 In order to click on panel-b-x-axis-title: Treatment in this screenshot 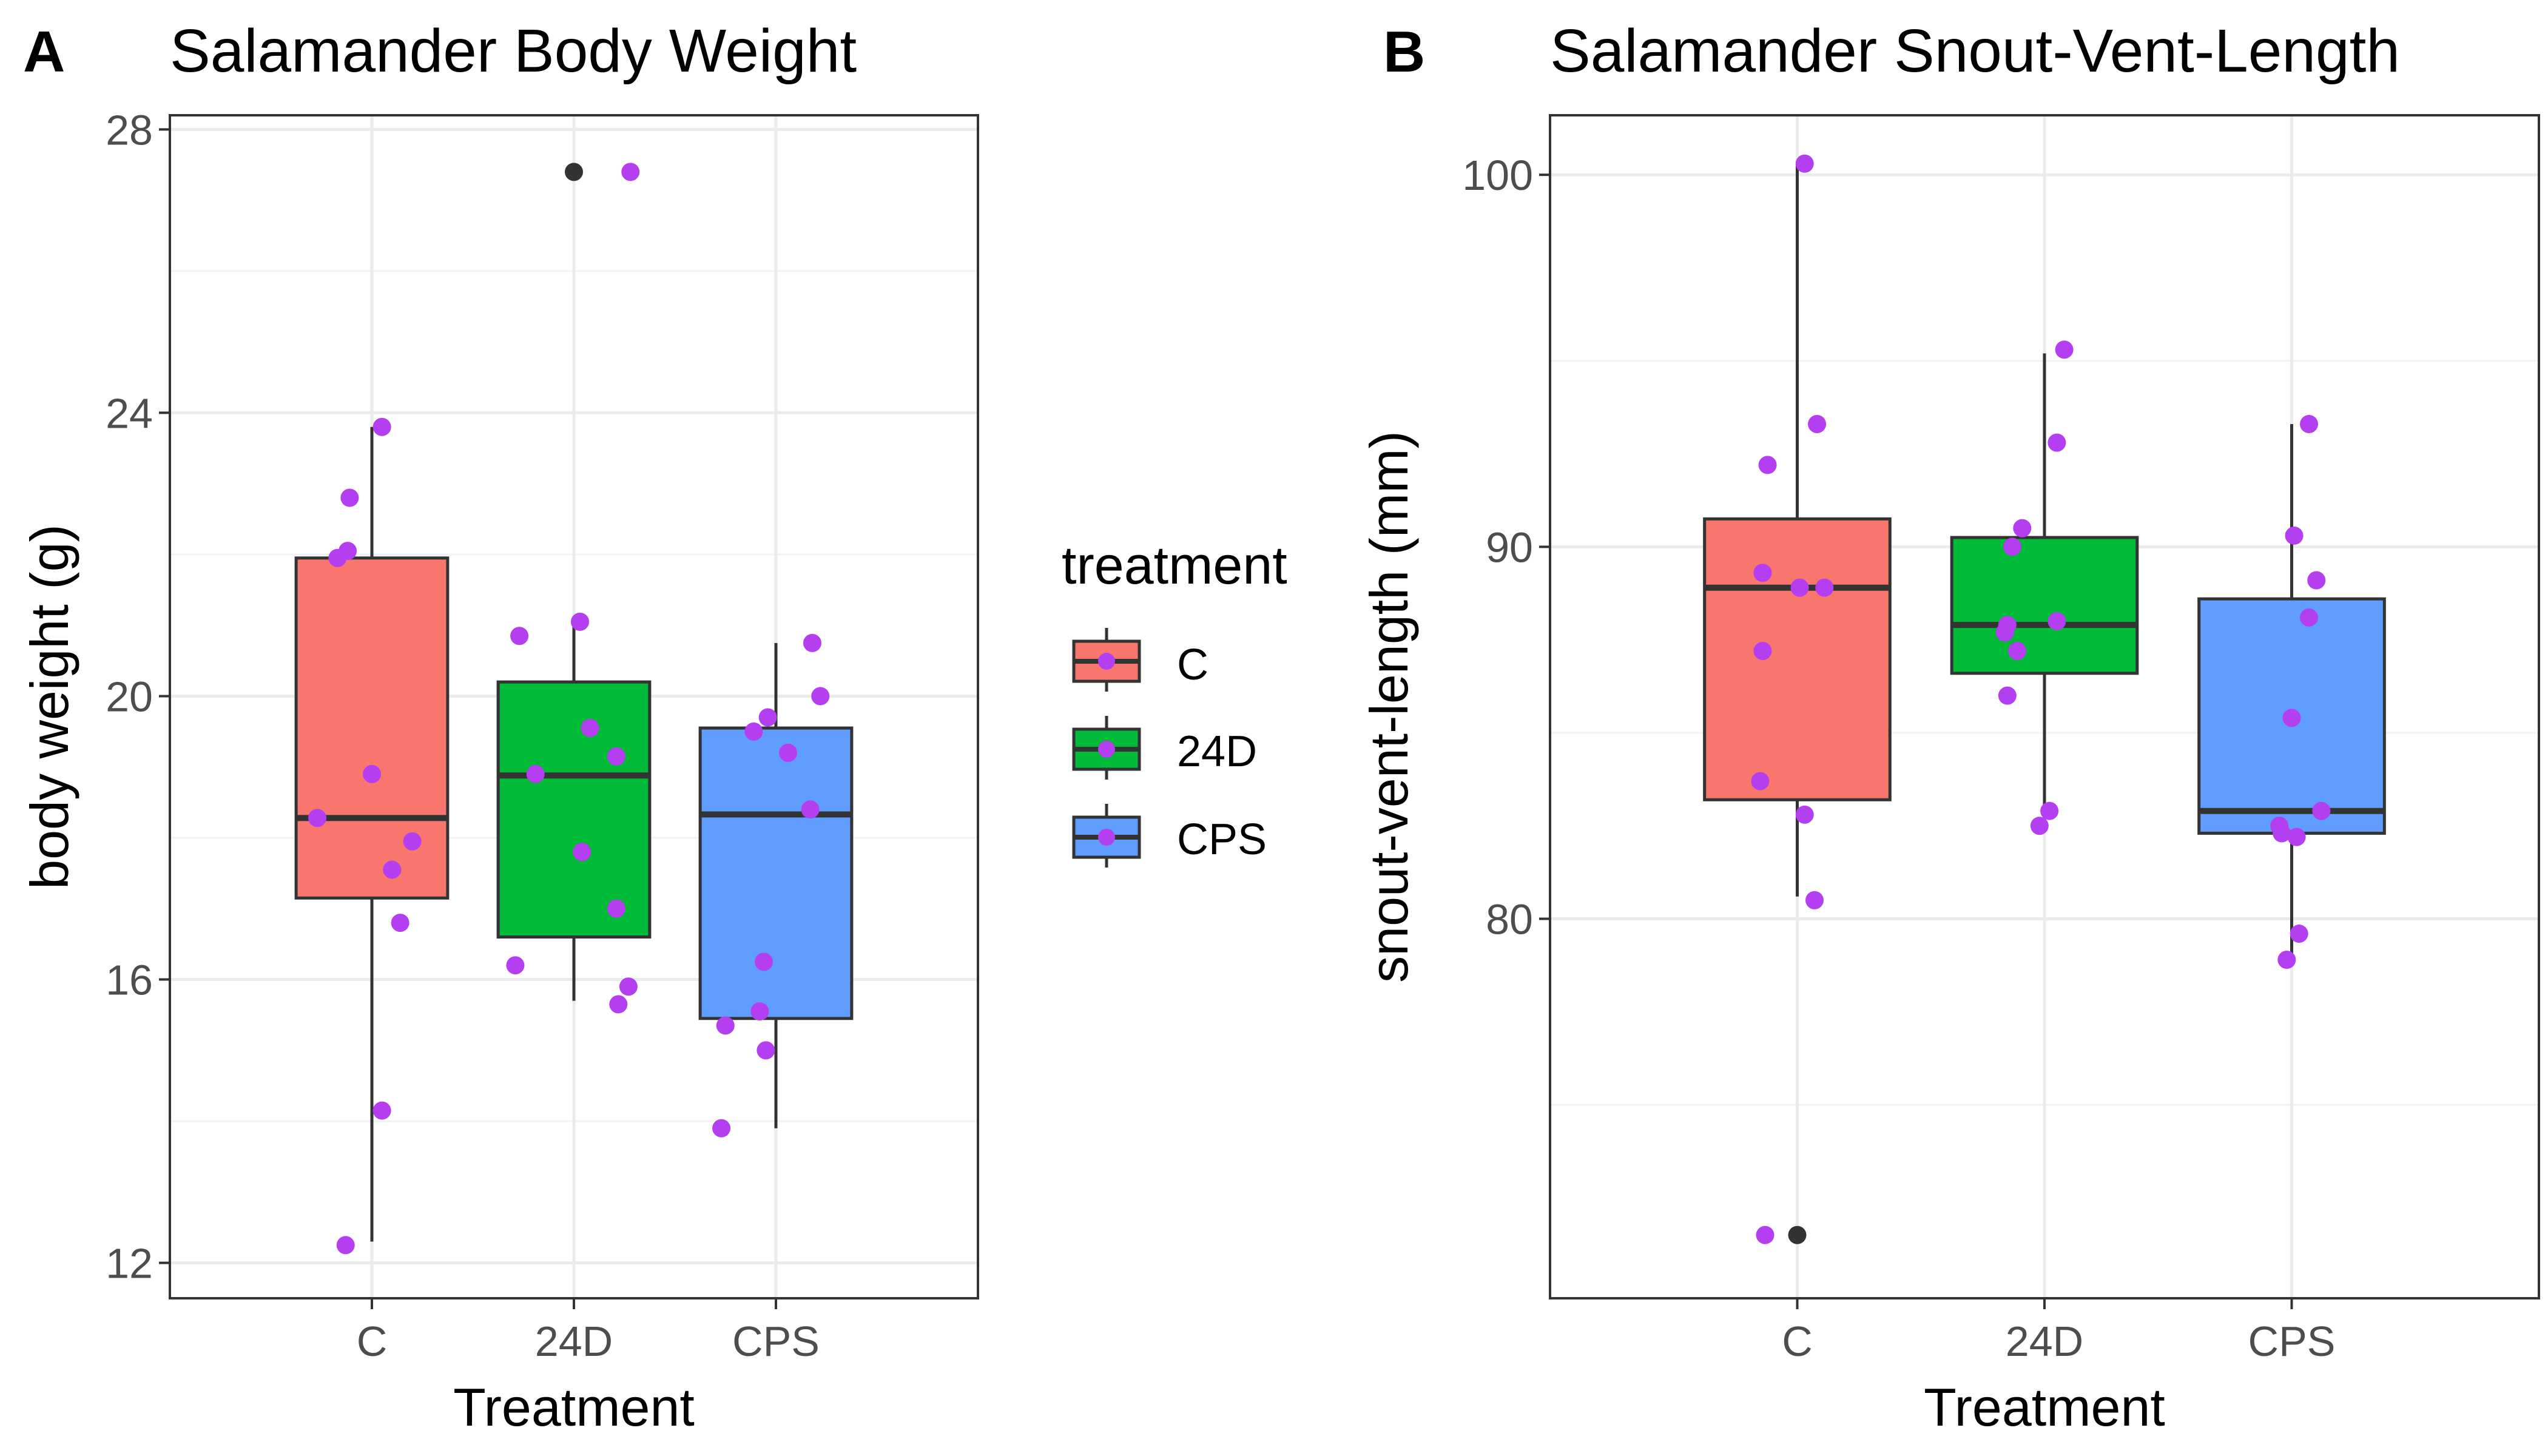, I will do `click(2044, 1407)`.